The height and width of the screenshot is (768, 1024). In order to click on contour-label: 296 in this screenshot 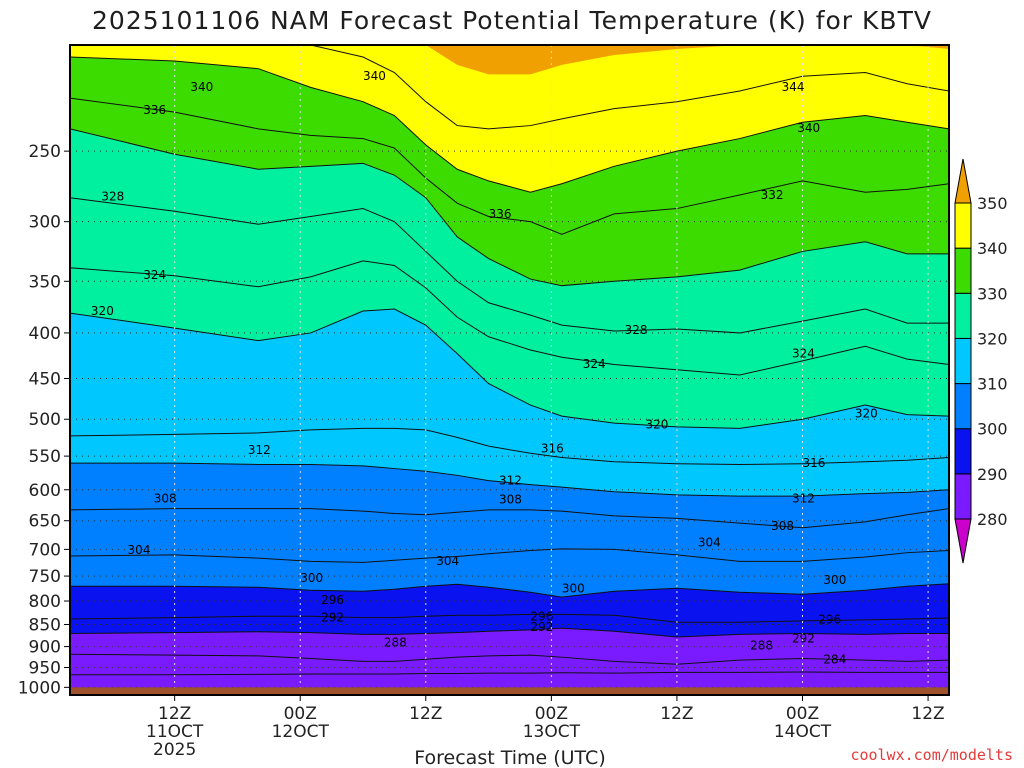, I will do `click(332, 600)`.